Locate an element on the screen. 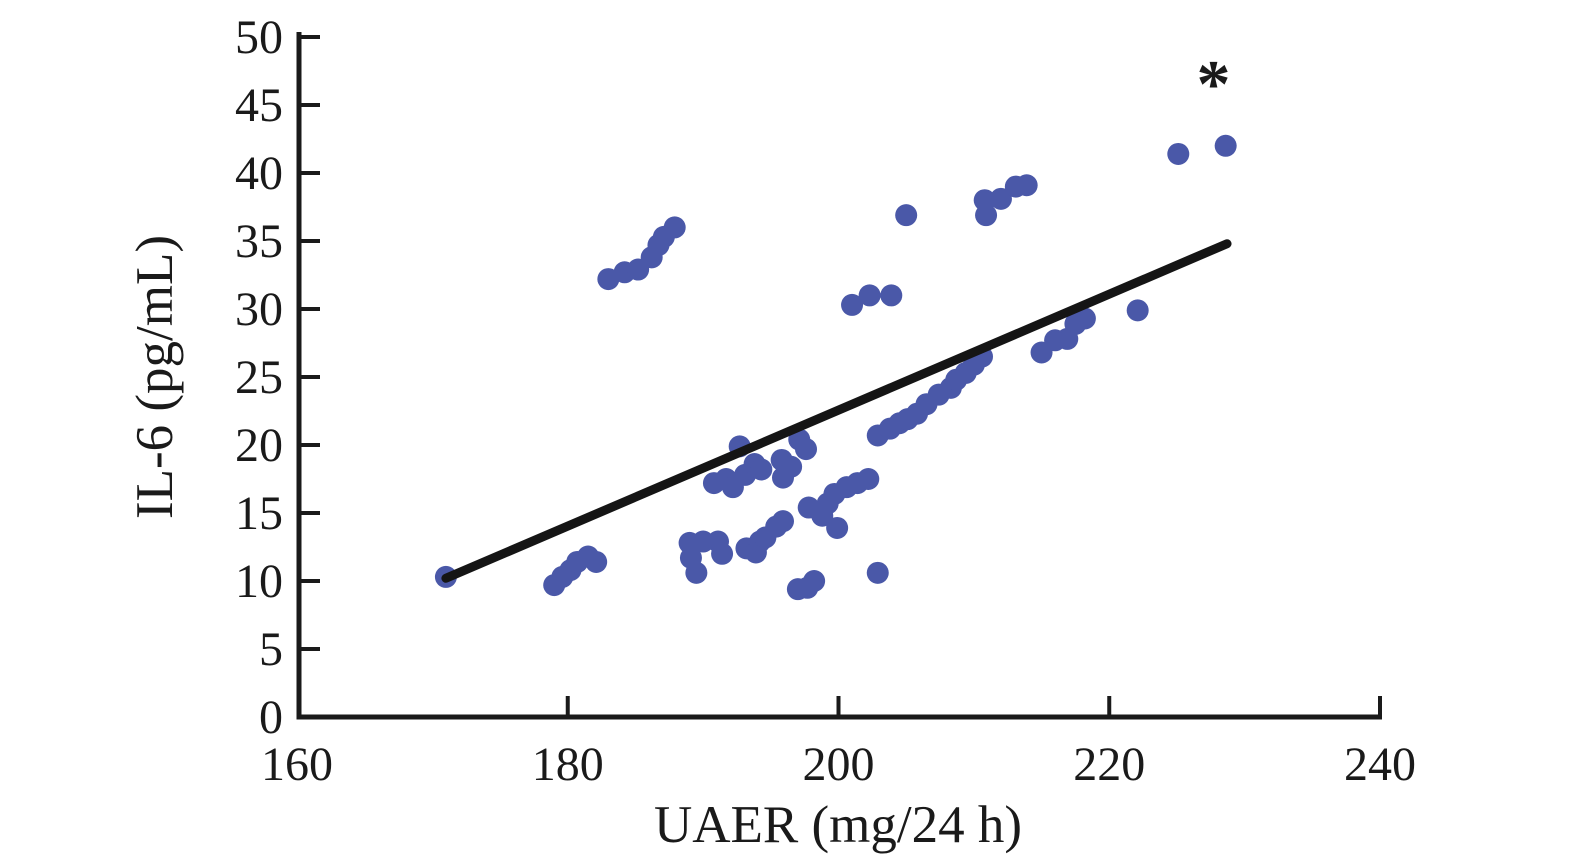  y-tick-label: 30 is located at coordinates (259, 309).